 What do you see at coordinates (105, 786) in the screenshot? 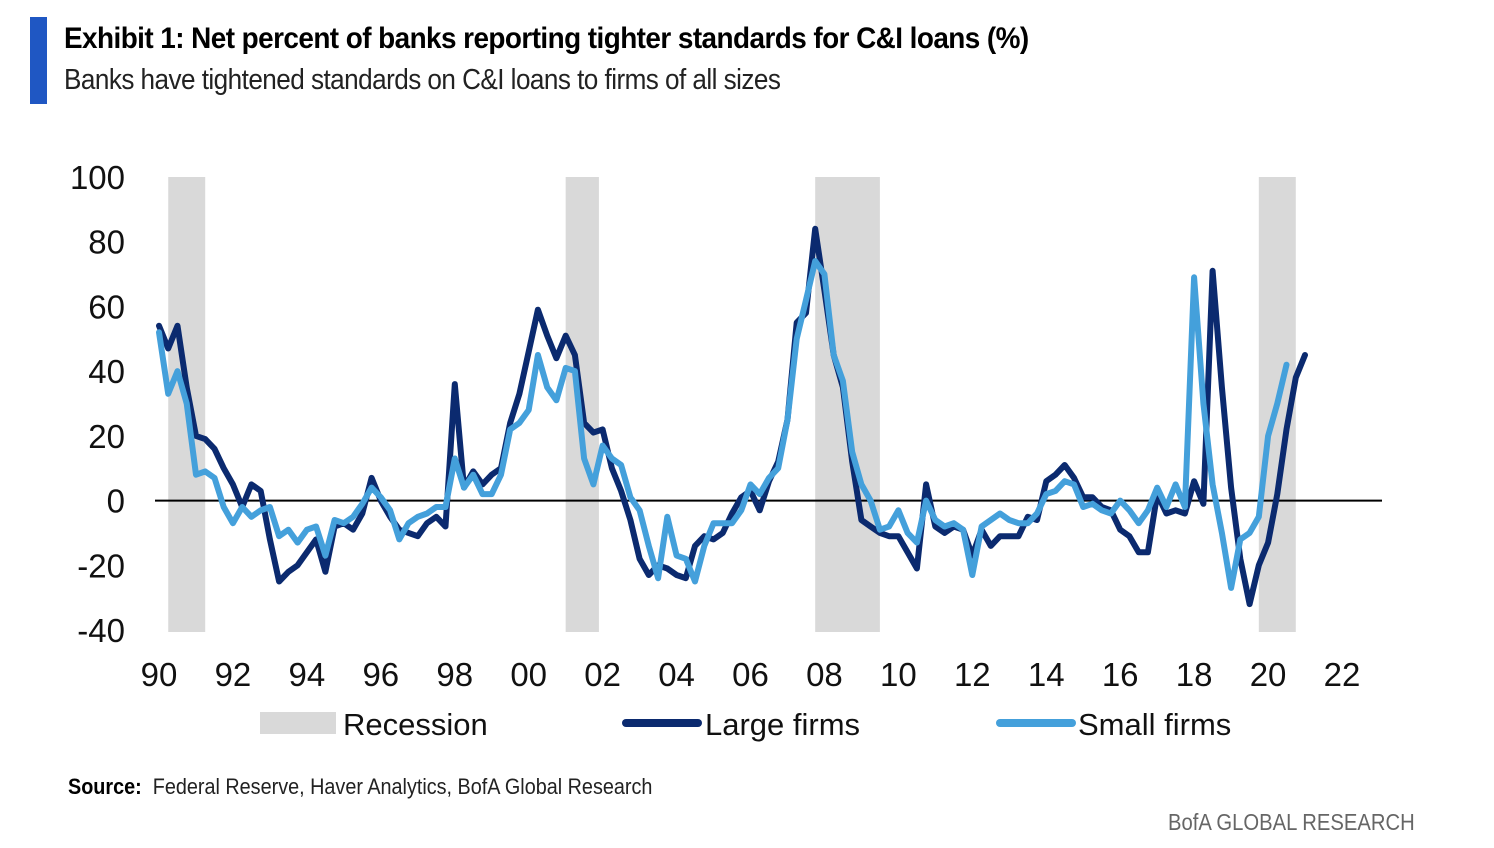
I see `source-label: Source:` at bounding box center [105, 786].